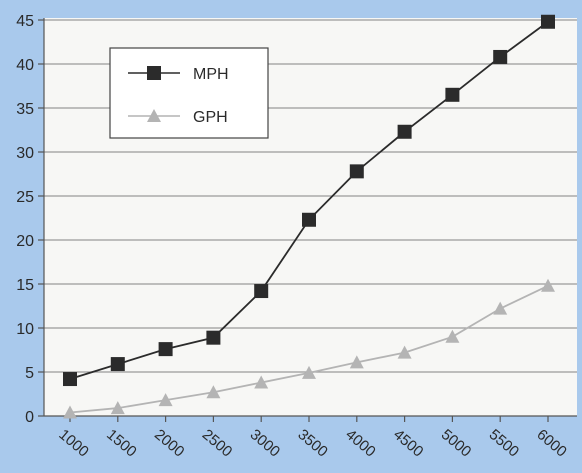 This screenshot has height=473, width=582. I want to click on y-tick-label: 30, so click(25, 153).